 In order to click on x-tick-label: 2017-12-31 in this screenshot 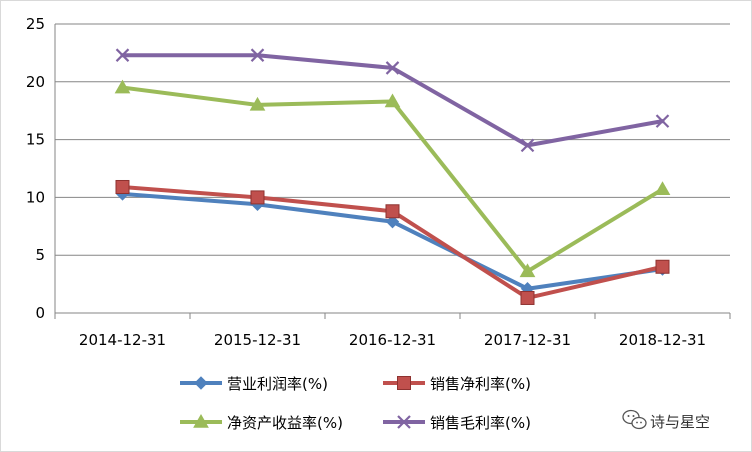, I will do `click(527, 340)`.